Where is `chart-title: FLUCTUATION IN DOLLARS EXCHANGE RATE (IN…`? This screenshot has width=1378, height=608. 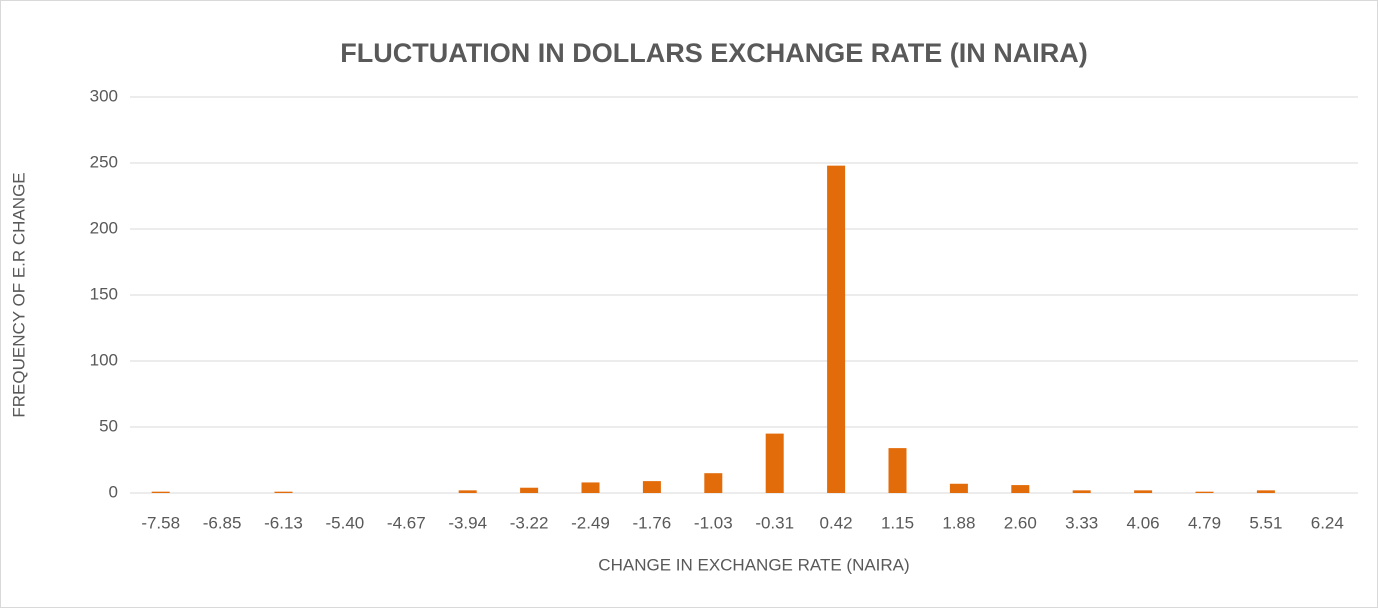
chart-title: FLUCTUATION IN DOLLARS EXCHANGE RATE (IN… is located at coordinates (713, 53).